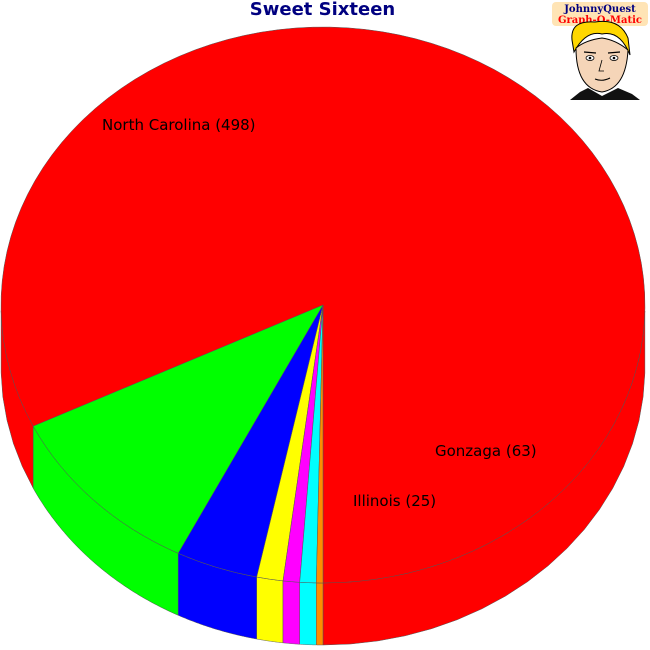 This screenshot has width=650, height=650. I want to click on slice-label-0: North Carolina (498), so click(179, 125).